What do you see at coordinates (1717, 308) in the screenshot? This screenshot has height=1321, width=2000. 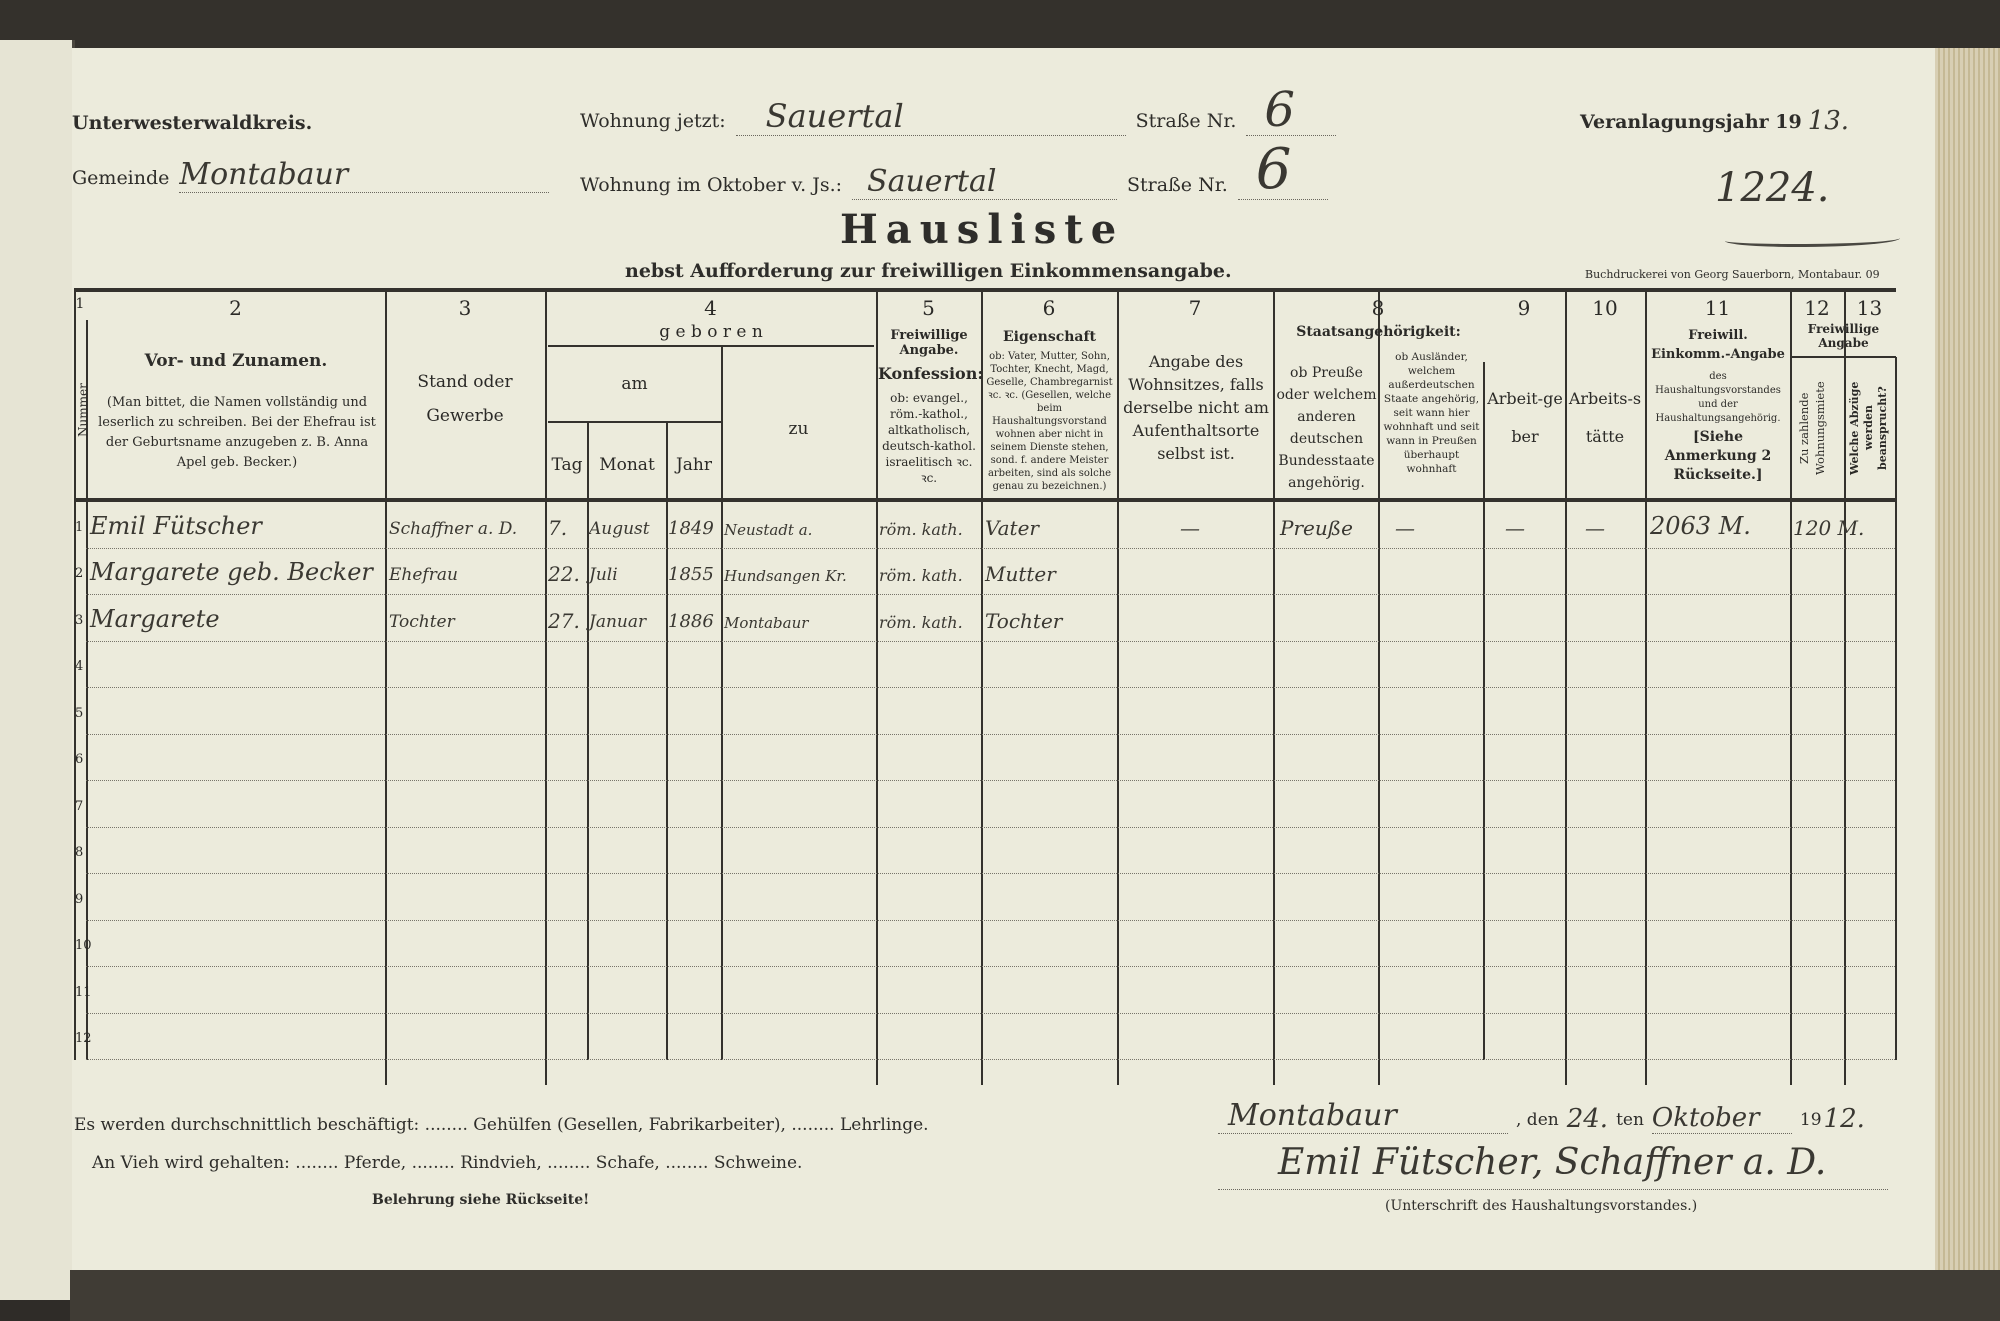 I see `column-number: 11` at bounding box center [1717, 308].